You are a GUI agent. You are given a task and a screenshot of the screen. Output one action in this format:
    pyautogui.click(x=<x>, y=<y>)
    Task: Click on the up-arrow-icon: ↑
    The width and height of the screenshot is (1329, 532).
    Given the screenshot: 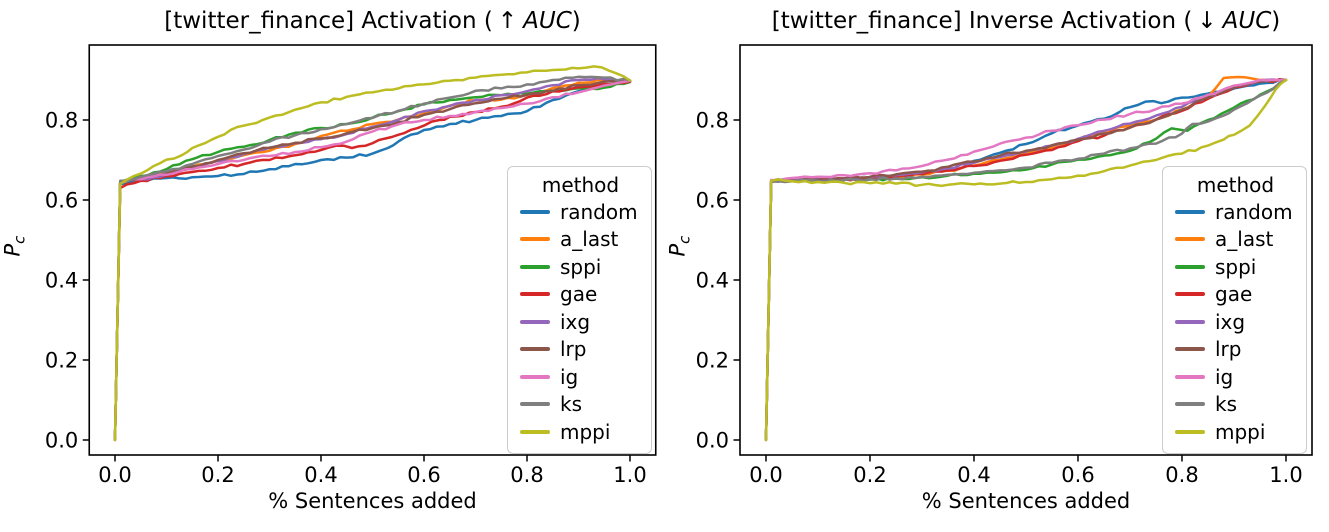 What is the action you would take?
    pyautogui.click(x=507, y=21)
    